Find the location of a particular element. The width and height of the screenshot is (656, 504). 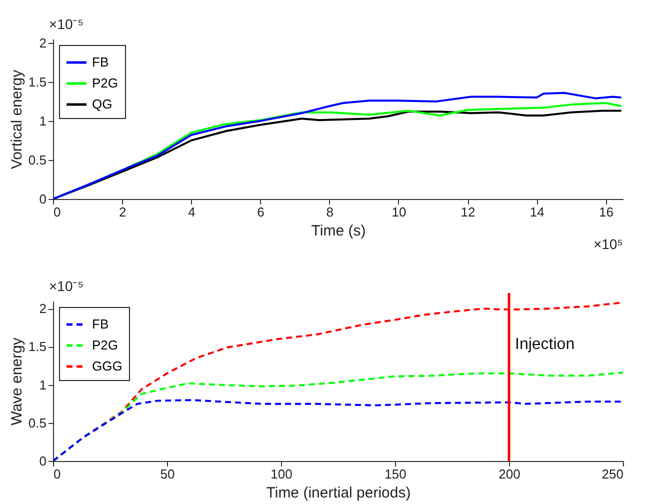

x-tick-label: 150 is located at coordinates (395, 474).